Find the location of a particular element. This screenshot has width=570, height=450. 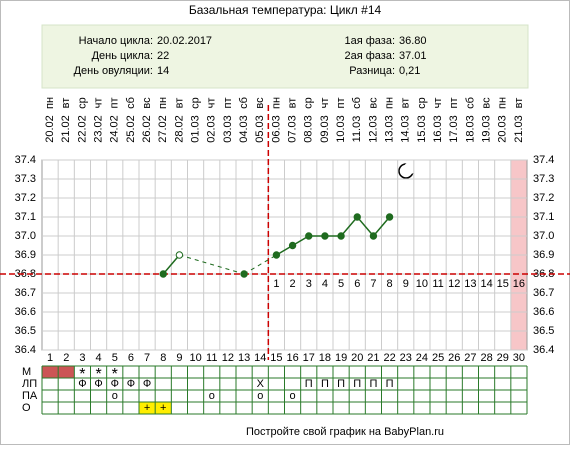

x-tick-label: 17 is located at coordinates (309, 358).